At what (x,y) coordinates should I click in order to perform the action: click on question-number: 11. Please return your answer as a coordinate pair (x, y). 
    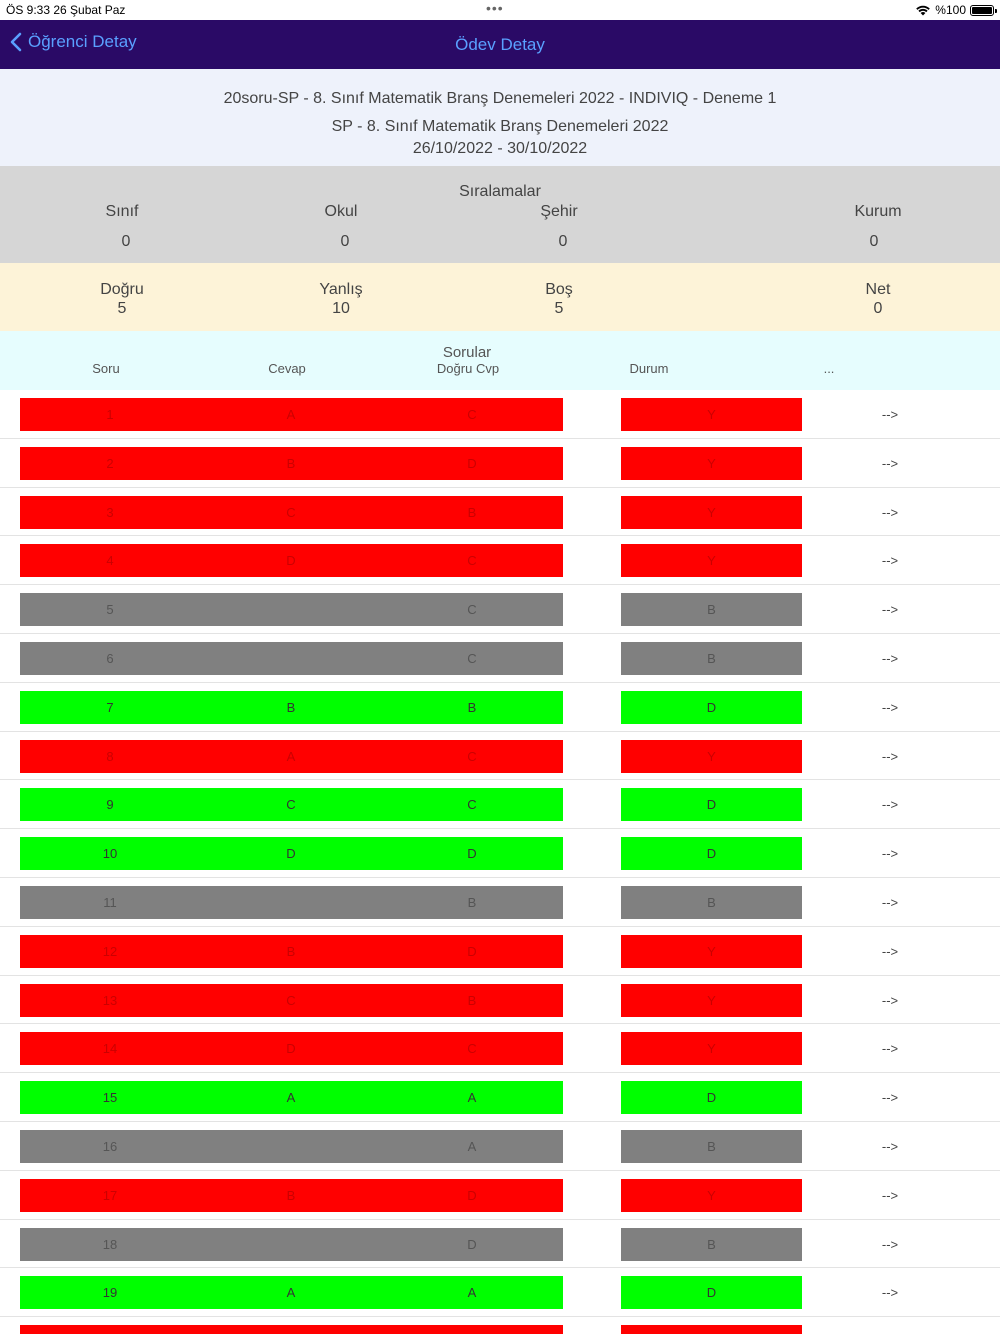
    Looking at the image, I should click on (110, 902).